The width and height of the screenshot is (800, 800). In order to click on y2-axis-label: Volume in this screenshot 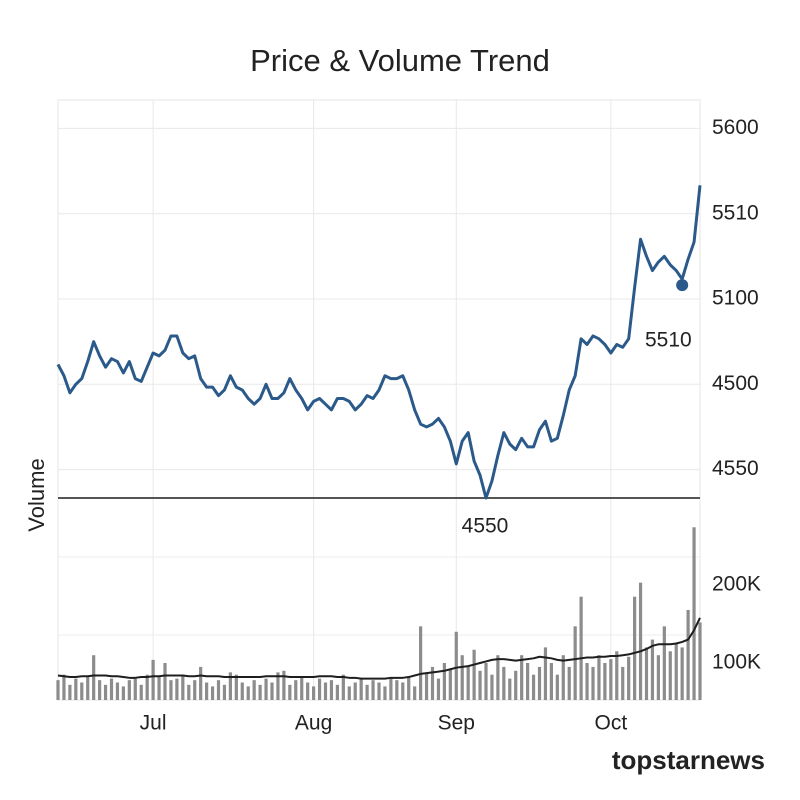, I will do `click(36, 494)`.